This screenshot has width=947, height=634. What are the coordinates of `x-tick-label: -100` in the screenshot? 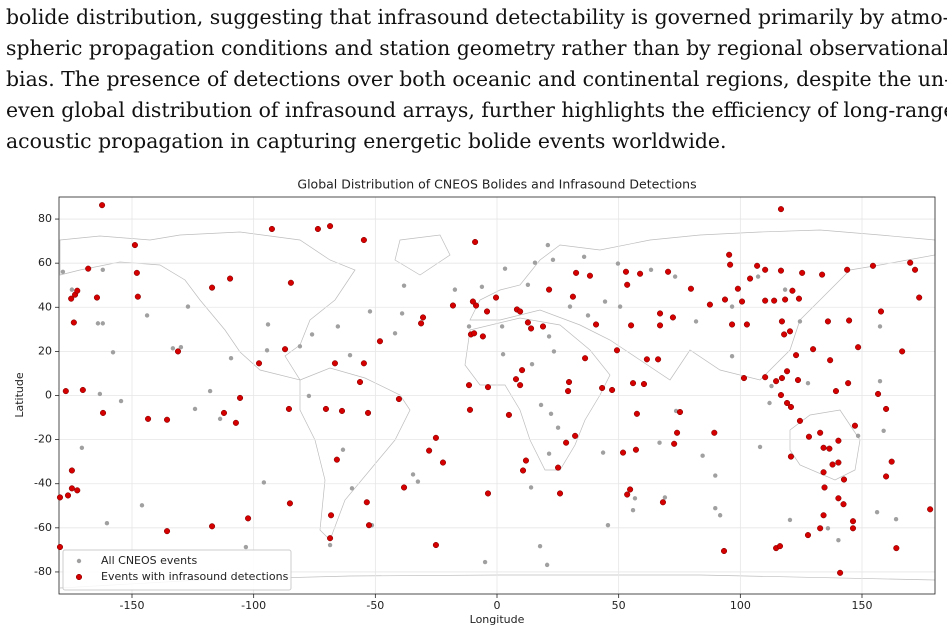 It's located at (253, 605).